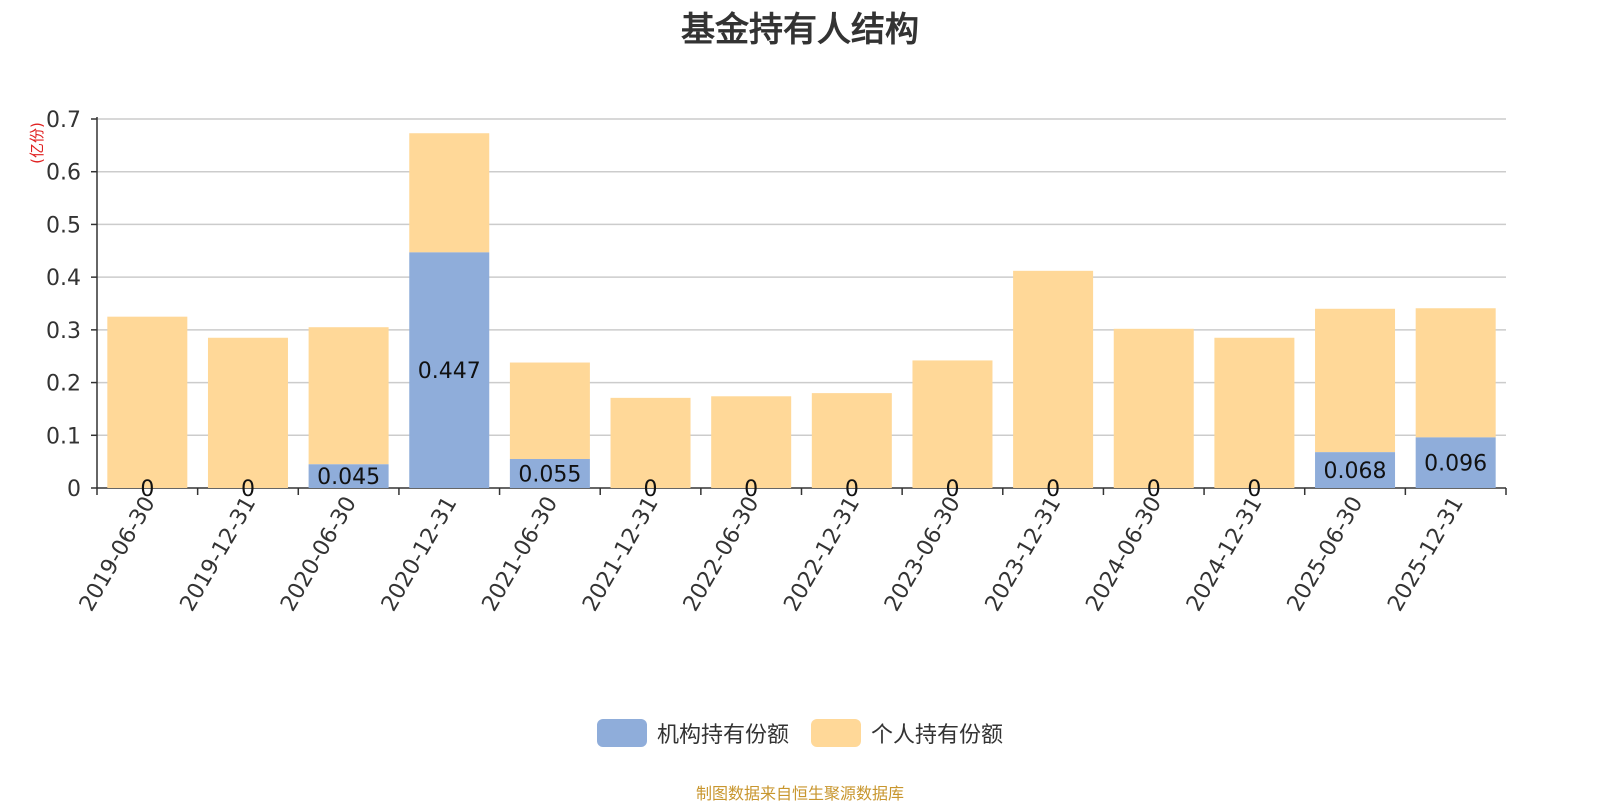 This screenshot has width=1600, height=804. I want to click on source-note: 制图数据来自恒生聚源数据库, so click(799, 793).